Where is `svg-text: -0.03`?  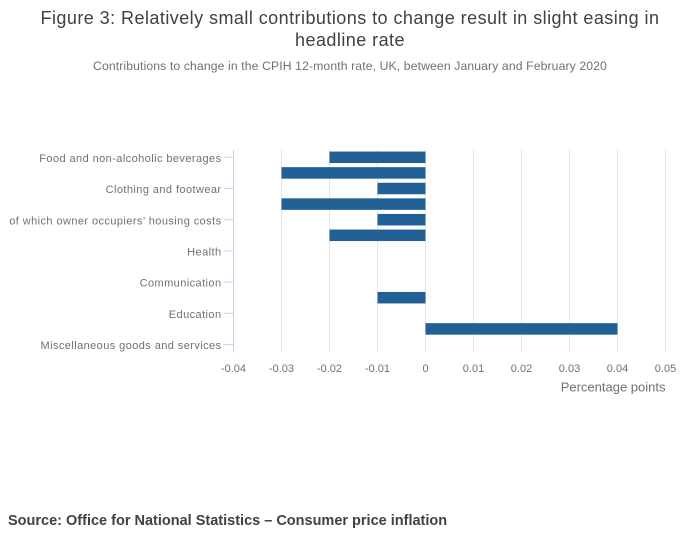
svg-text: -0.03 is located at coordinates (281, 369).